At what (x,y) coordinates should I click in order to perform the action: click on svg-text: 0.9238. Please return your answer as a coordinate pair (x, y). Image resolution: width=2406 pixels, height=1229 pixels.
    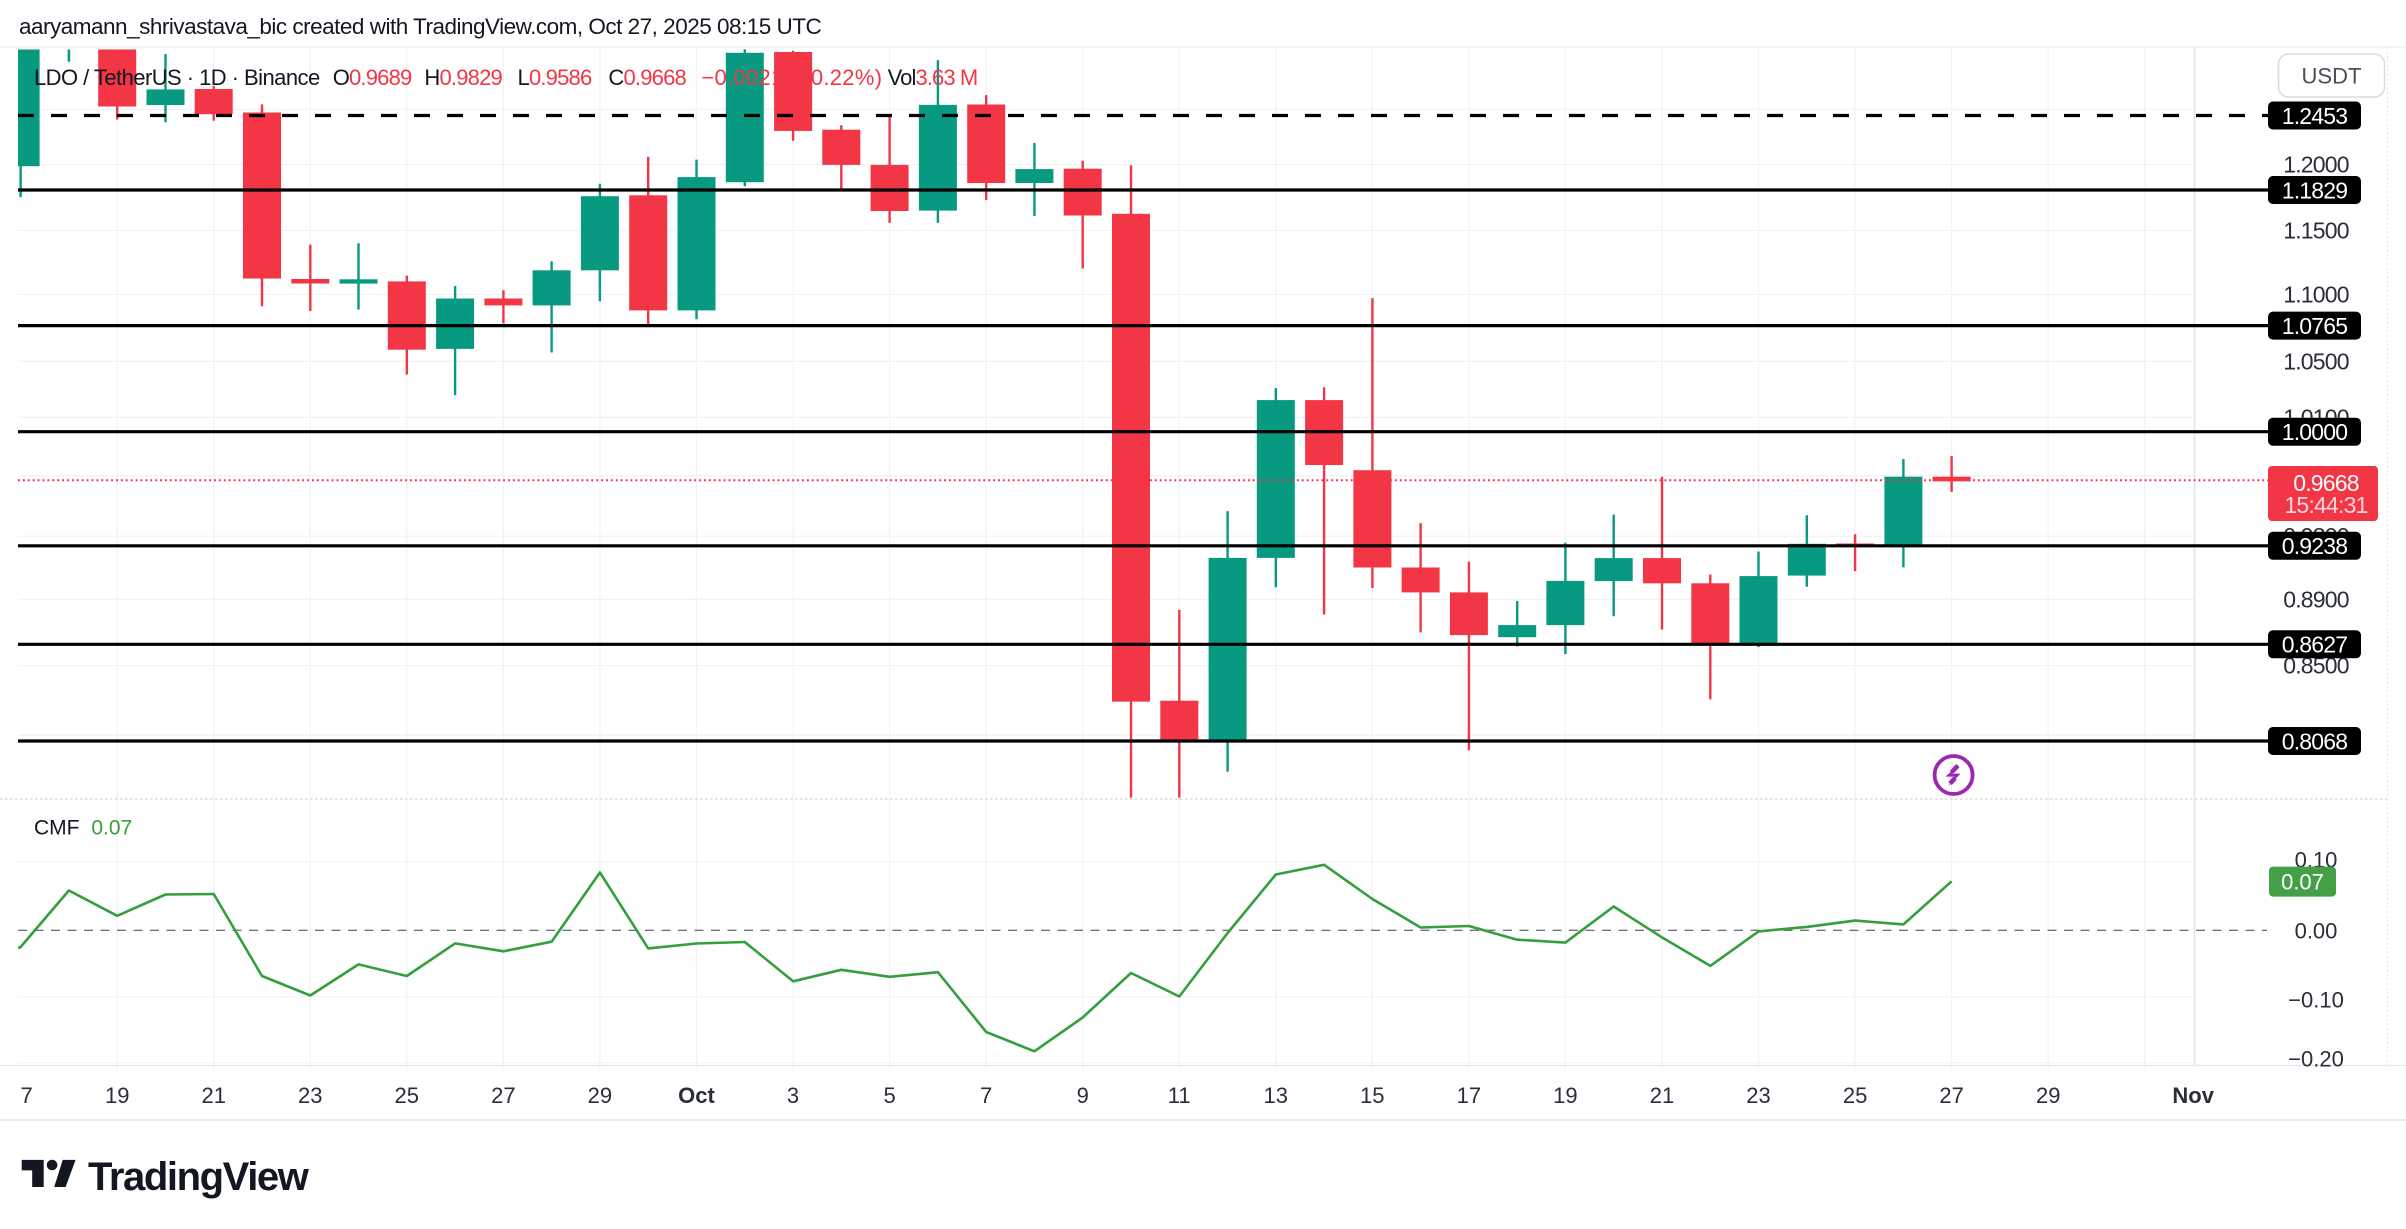
    Looking at the image, I should click on (2315, 546).